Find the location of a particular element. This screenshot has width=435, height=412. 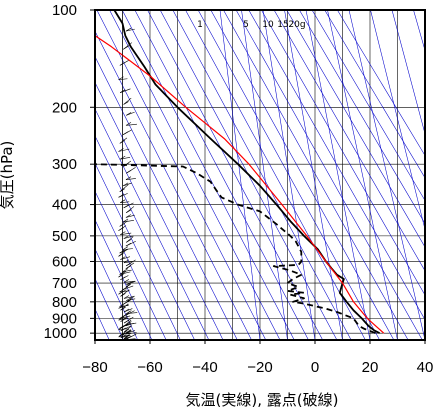

y-axis-title: 気圧(hPa) is located at coordinates (8, 175).